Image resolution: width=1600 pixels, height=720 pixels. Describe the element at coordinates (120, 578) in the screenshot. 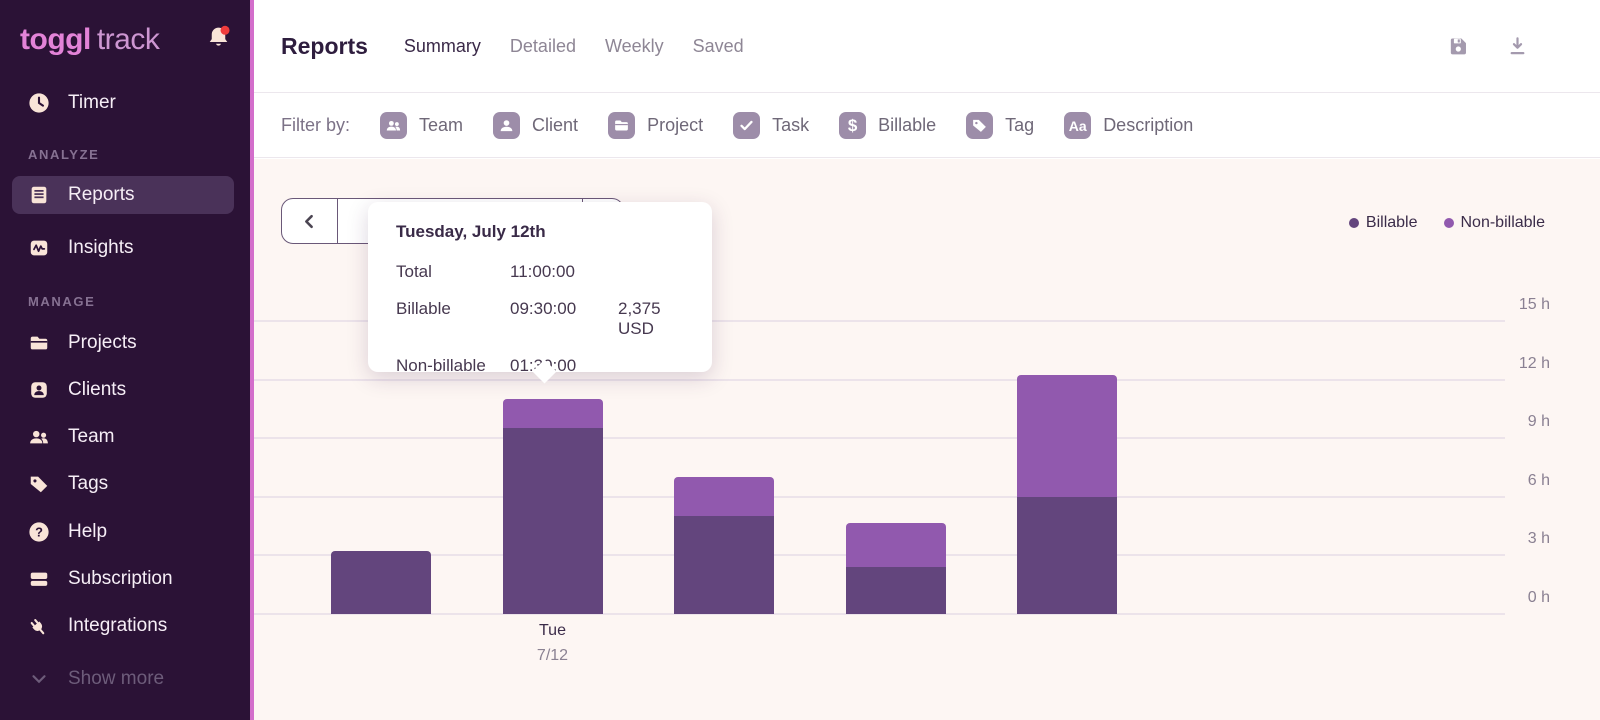

I see `sidebar-item-label: Subscription` at that location.